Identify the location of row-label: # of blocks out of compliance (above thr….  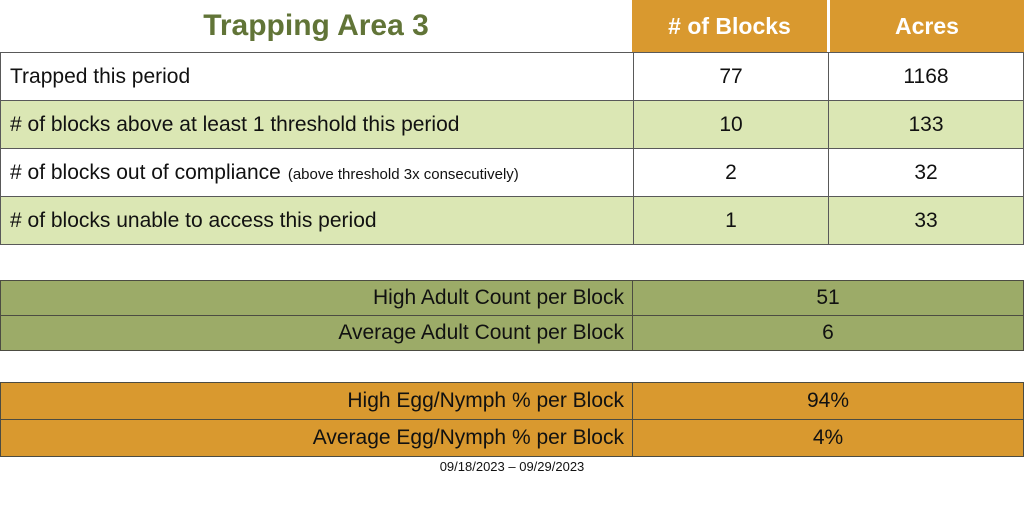
(317, 173).